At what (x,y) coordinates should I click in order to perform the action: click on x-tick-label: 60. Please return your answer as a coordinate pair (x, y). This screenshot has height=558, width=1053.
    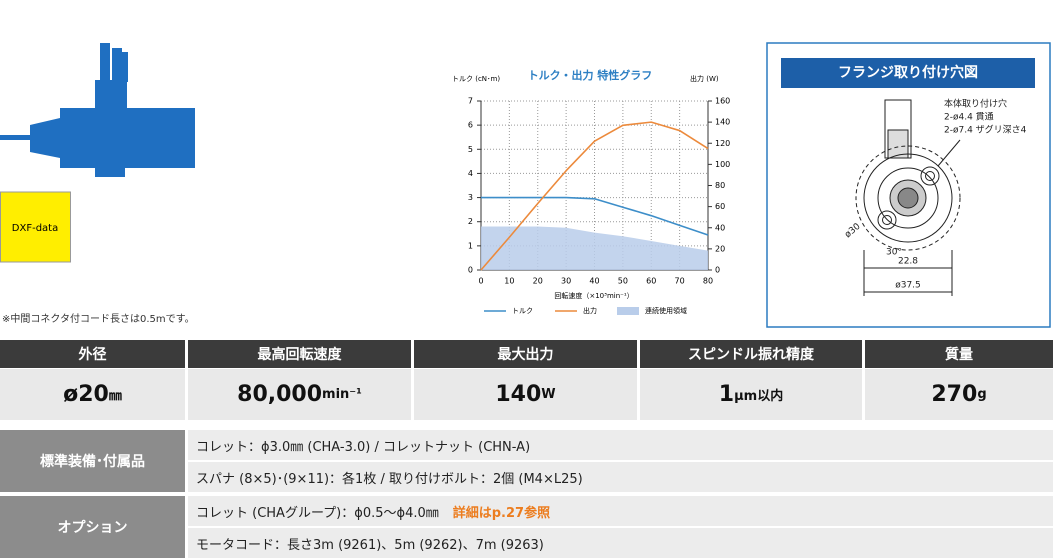
    Looking at the image, I should click on (651, 281).